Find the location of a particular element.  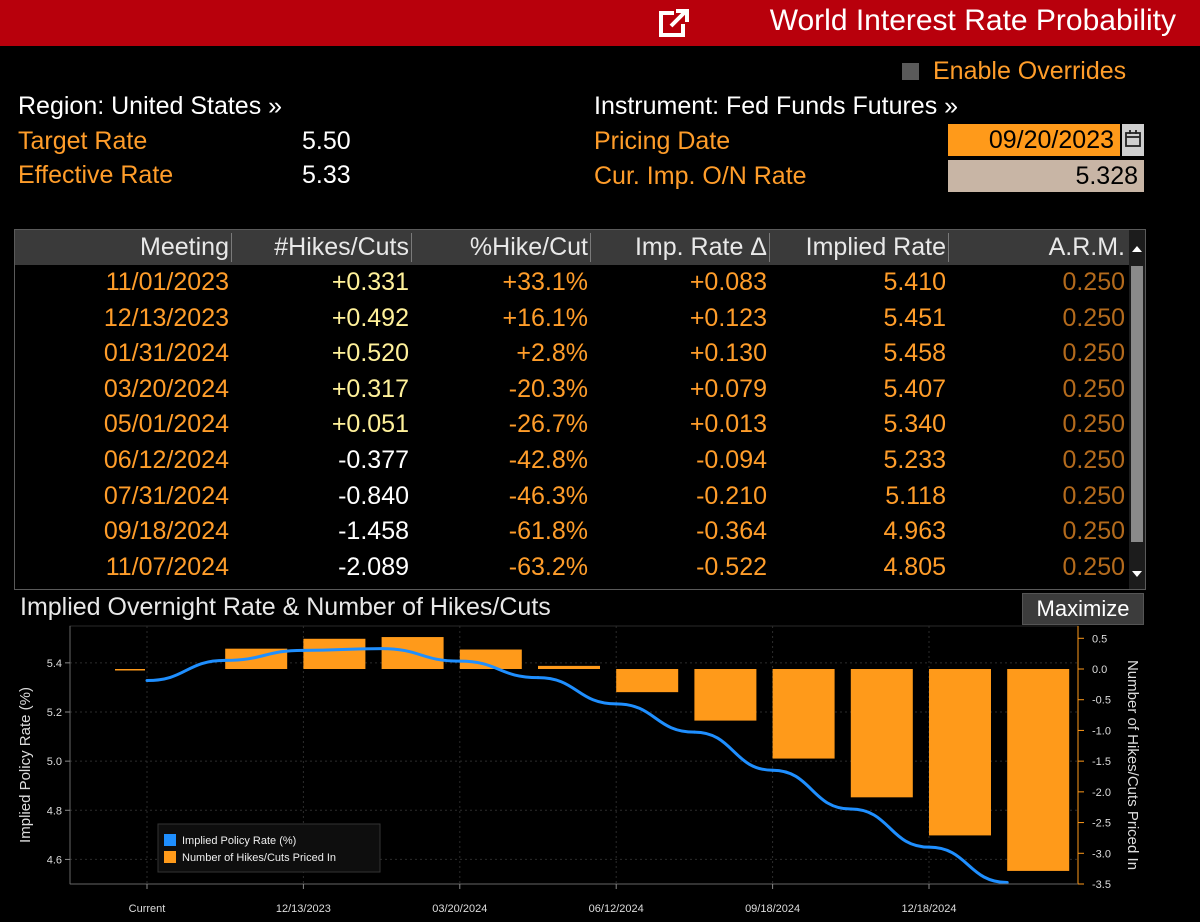

col-header-imp-rate-delta: Imp. Rate Δ is located at coordinates (700, 247).